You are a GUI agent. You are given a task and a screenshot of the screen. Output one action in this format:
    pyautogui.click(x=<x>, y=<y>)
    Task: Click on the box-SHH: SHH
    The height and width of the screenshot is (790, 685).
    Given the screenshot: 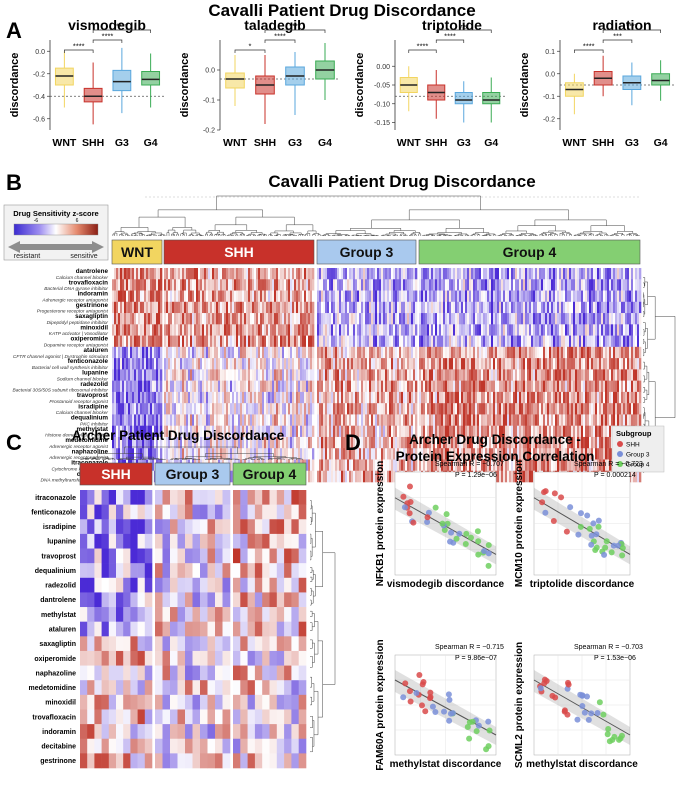 What is the action you would take?
    pyautogui.click(x=93, y=105)
    